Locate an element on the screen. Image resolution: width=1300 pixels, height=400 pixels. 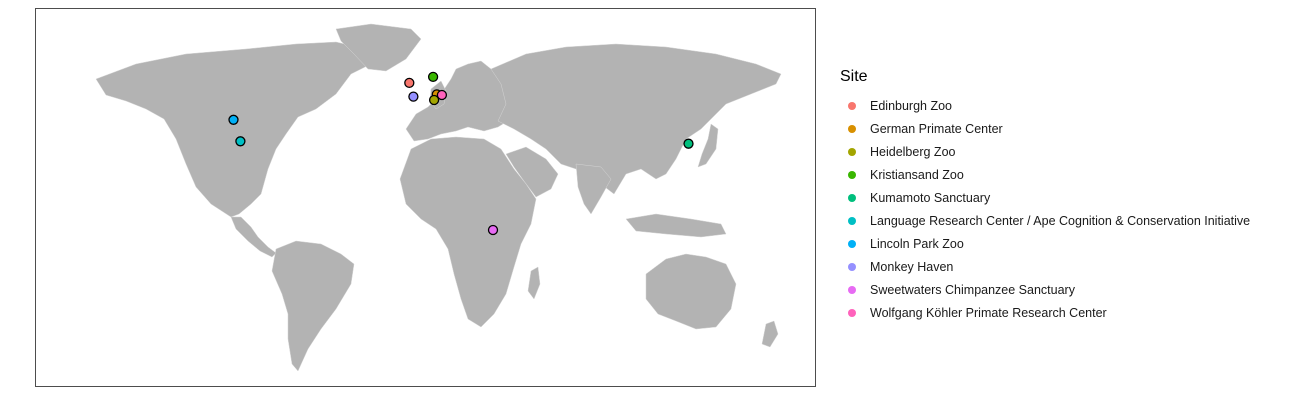
legend-label: Monkey Haven is located at coordinates (912, 266).